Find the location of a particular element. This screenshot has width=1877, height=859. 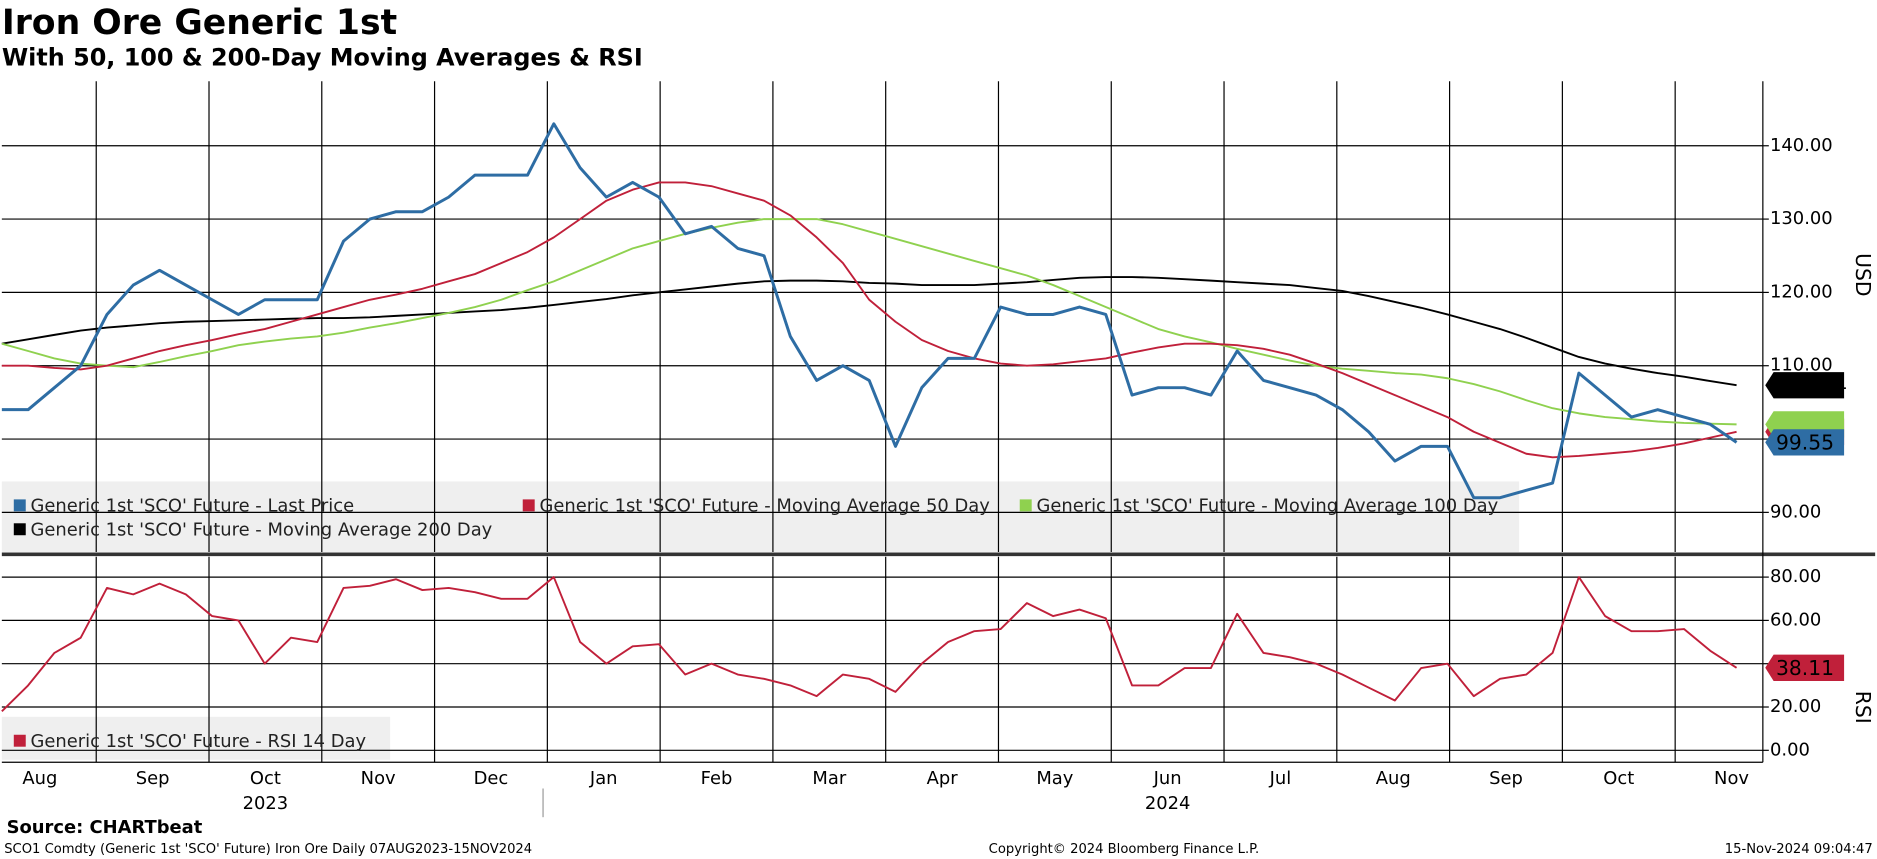

footer-center: Copyright© 2024 Bloomberg Finance L.P. is located at coordinates (1124, 849).